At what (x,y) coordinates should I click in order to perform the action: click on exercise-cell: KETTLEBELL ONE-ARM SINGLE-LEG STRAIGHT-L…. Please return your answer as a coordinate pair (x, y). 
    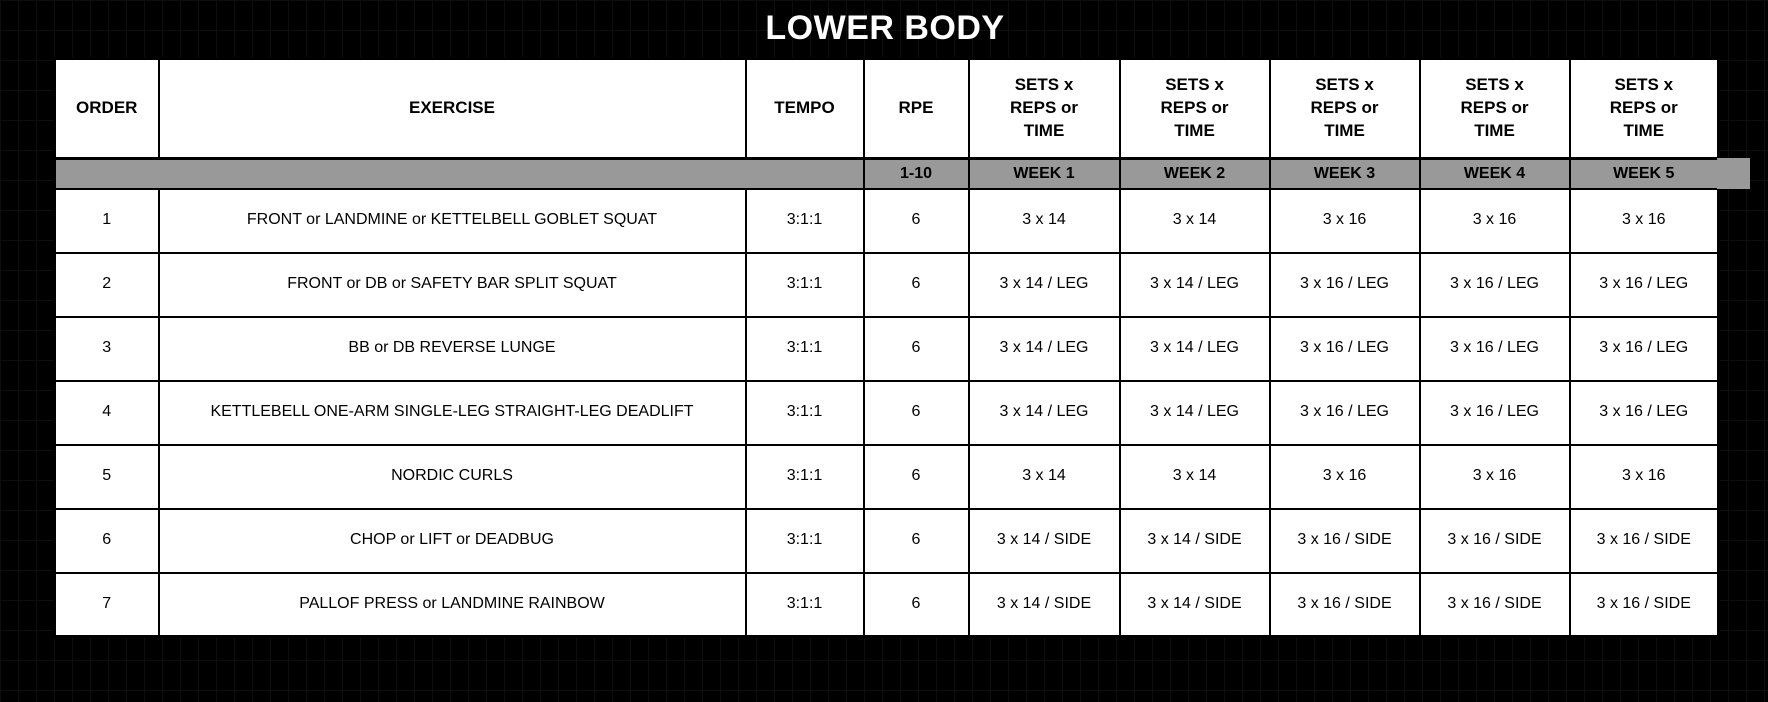
    Looking at the image, I should click on (452, 412).